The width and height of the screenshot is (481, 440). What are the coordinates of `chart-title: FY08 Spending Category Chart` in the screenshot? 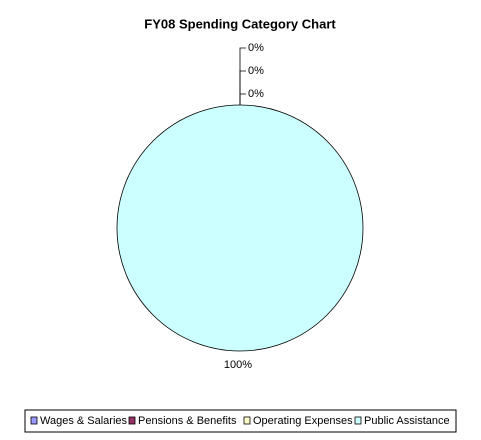 It's located at (240, 23).